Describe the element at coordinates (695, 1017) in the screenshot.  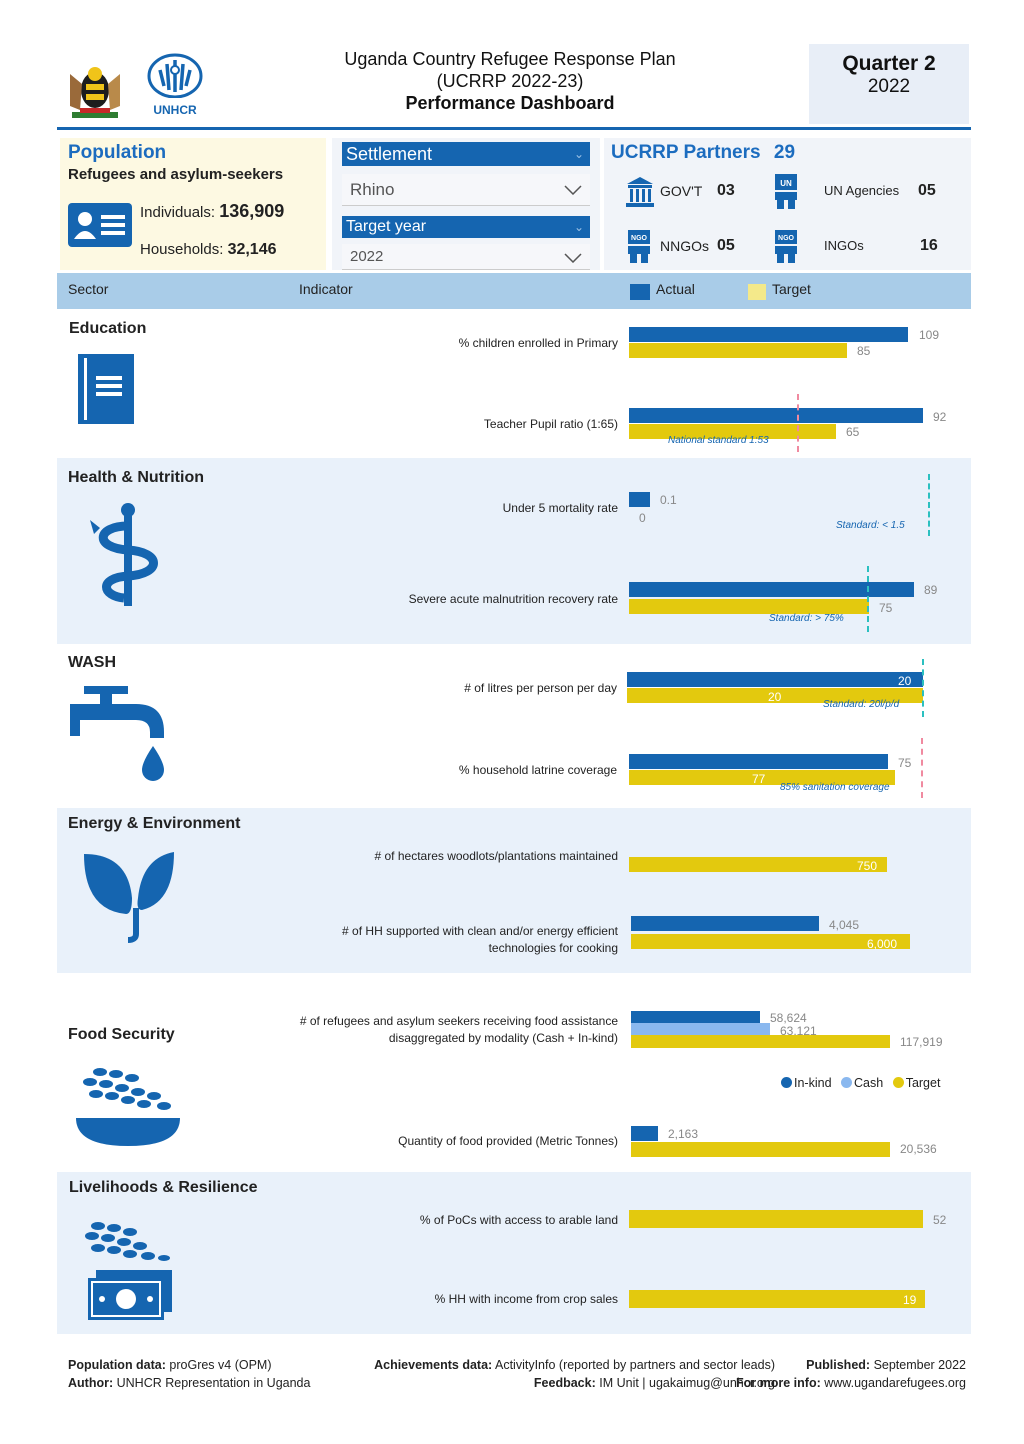
I see `bar-inkind` at that location.